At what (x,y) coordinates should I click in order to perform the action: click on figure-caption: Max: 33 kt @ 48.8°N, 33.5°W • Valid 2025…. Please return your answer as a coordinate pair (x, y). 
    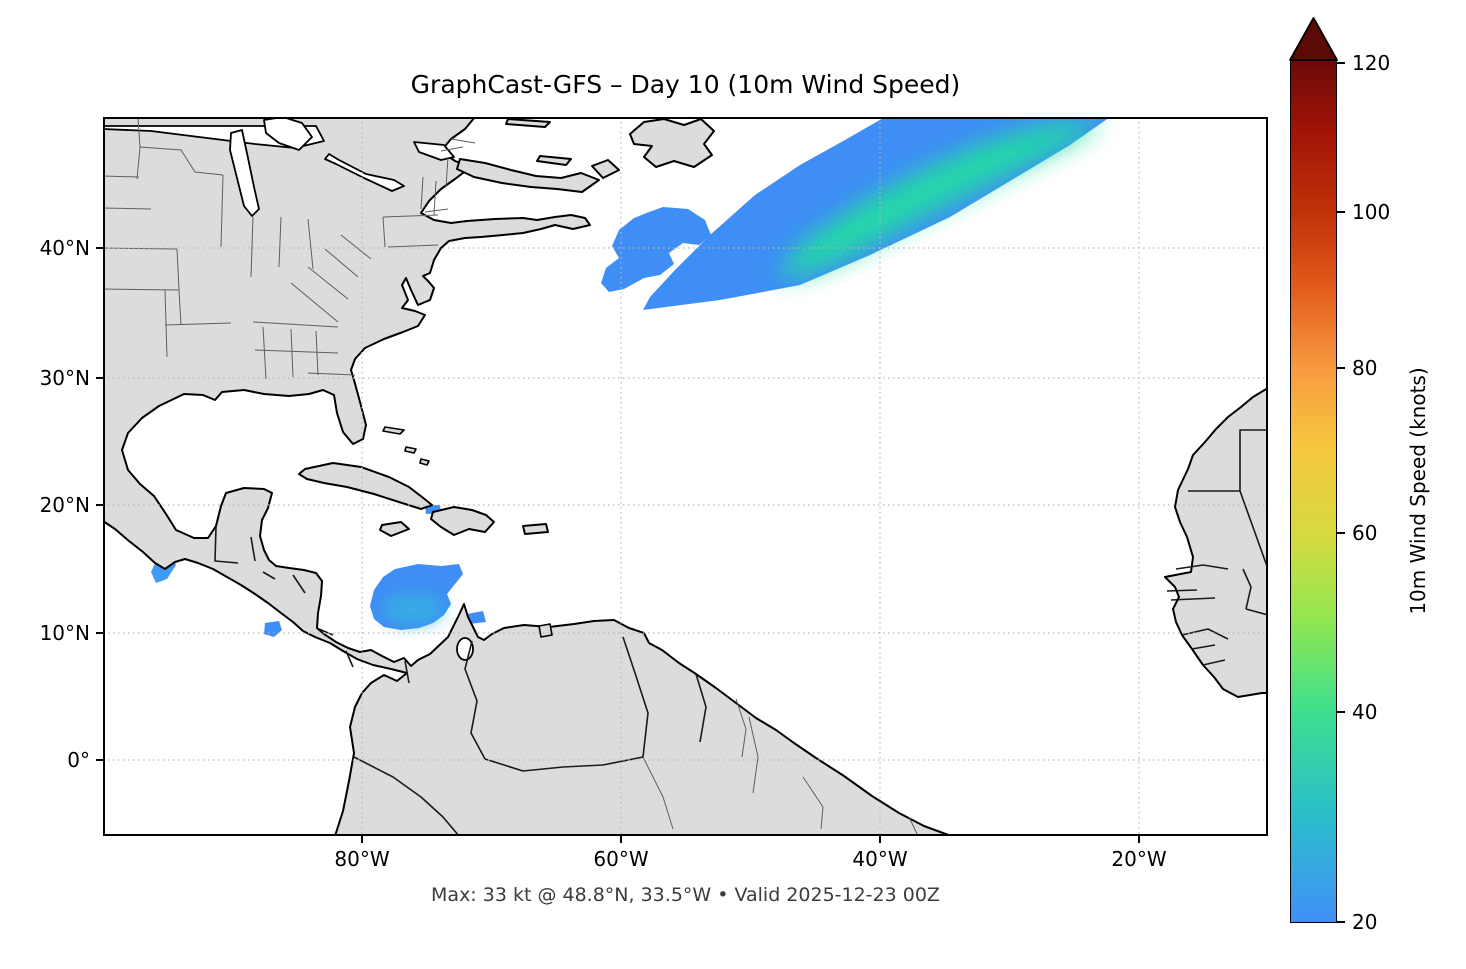
    Looking at the image, I should click on (685, 895).